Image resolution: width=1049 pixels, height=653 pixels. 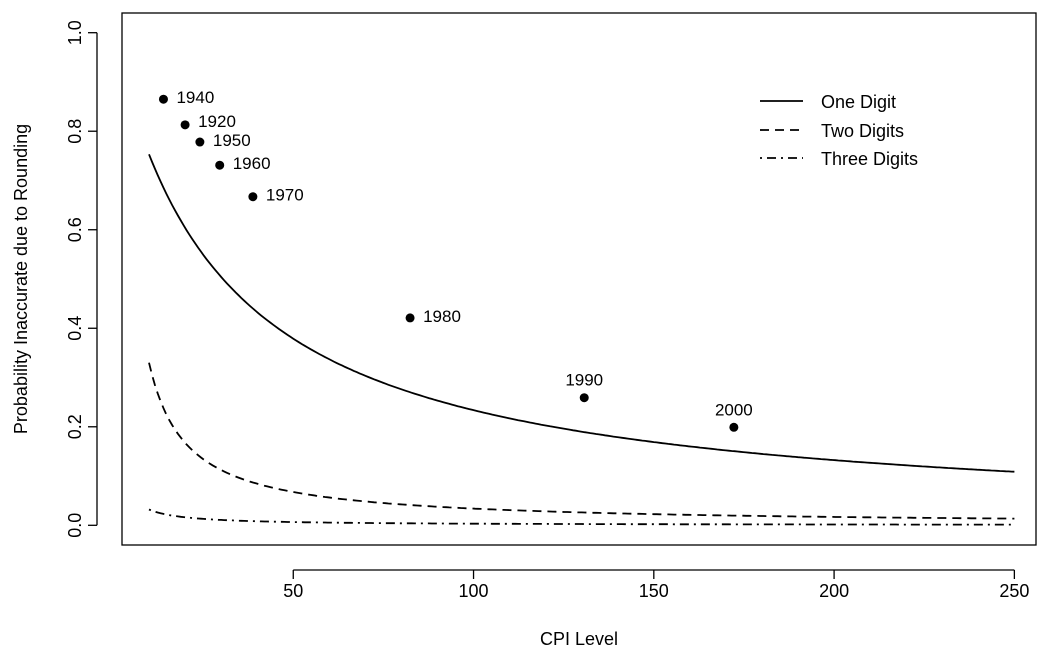 I want to click on y-axis: 0.0 0.2 0.4 0.6 0.8 1.0, so click(x=81, y=279).